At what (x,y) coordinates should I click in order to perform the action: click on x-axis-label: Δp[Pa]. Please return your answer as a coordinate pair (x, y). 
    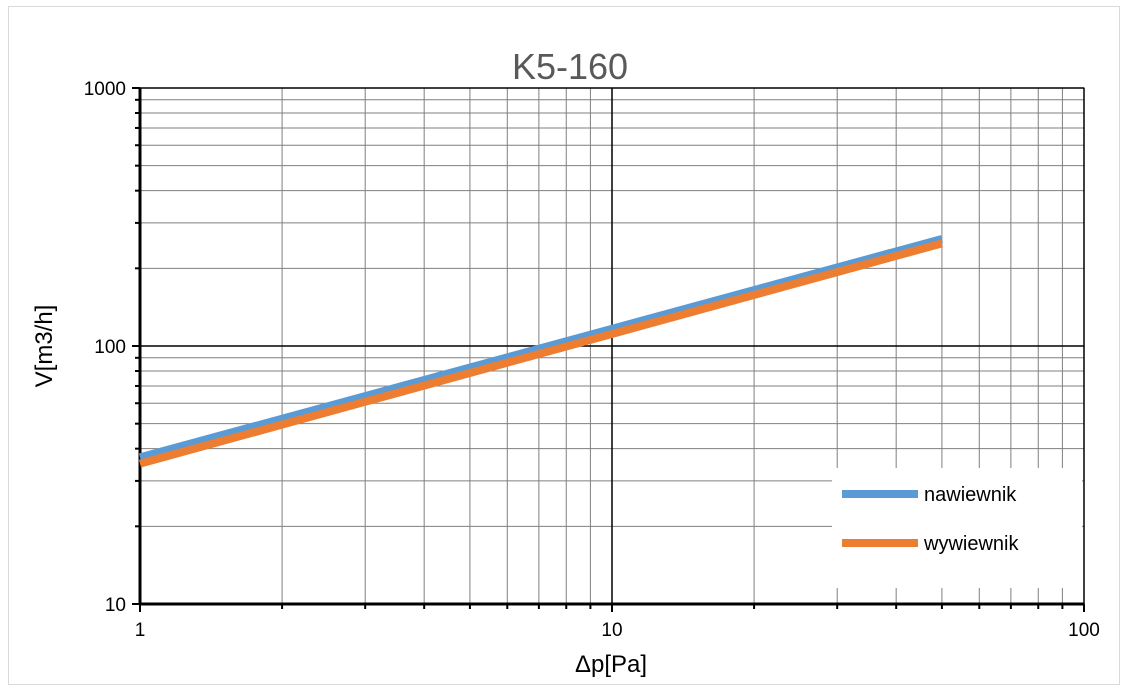
    Looking at the image, I should click on (611, 664).